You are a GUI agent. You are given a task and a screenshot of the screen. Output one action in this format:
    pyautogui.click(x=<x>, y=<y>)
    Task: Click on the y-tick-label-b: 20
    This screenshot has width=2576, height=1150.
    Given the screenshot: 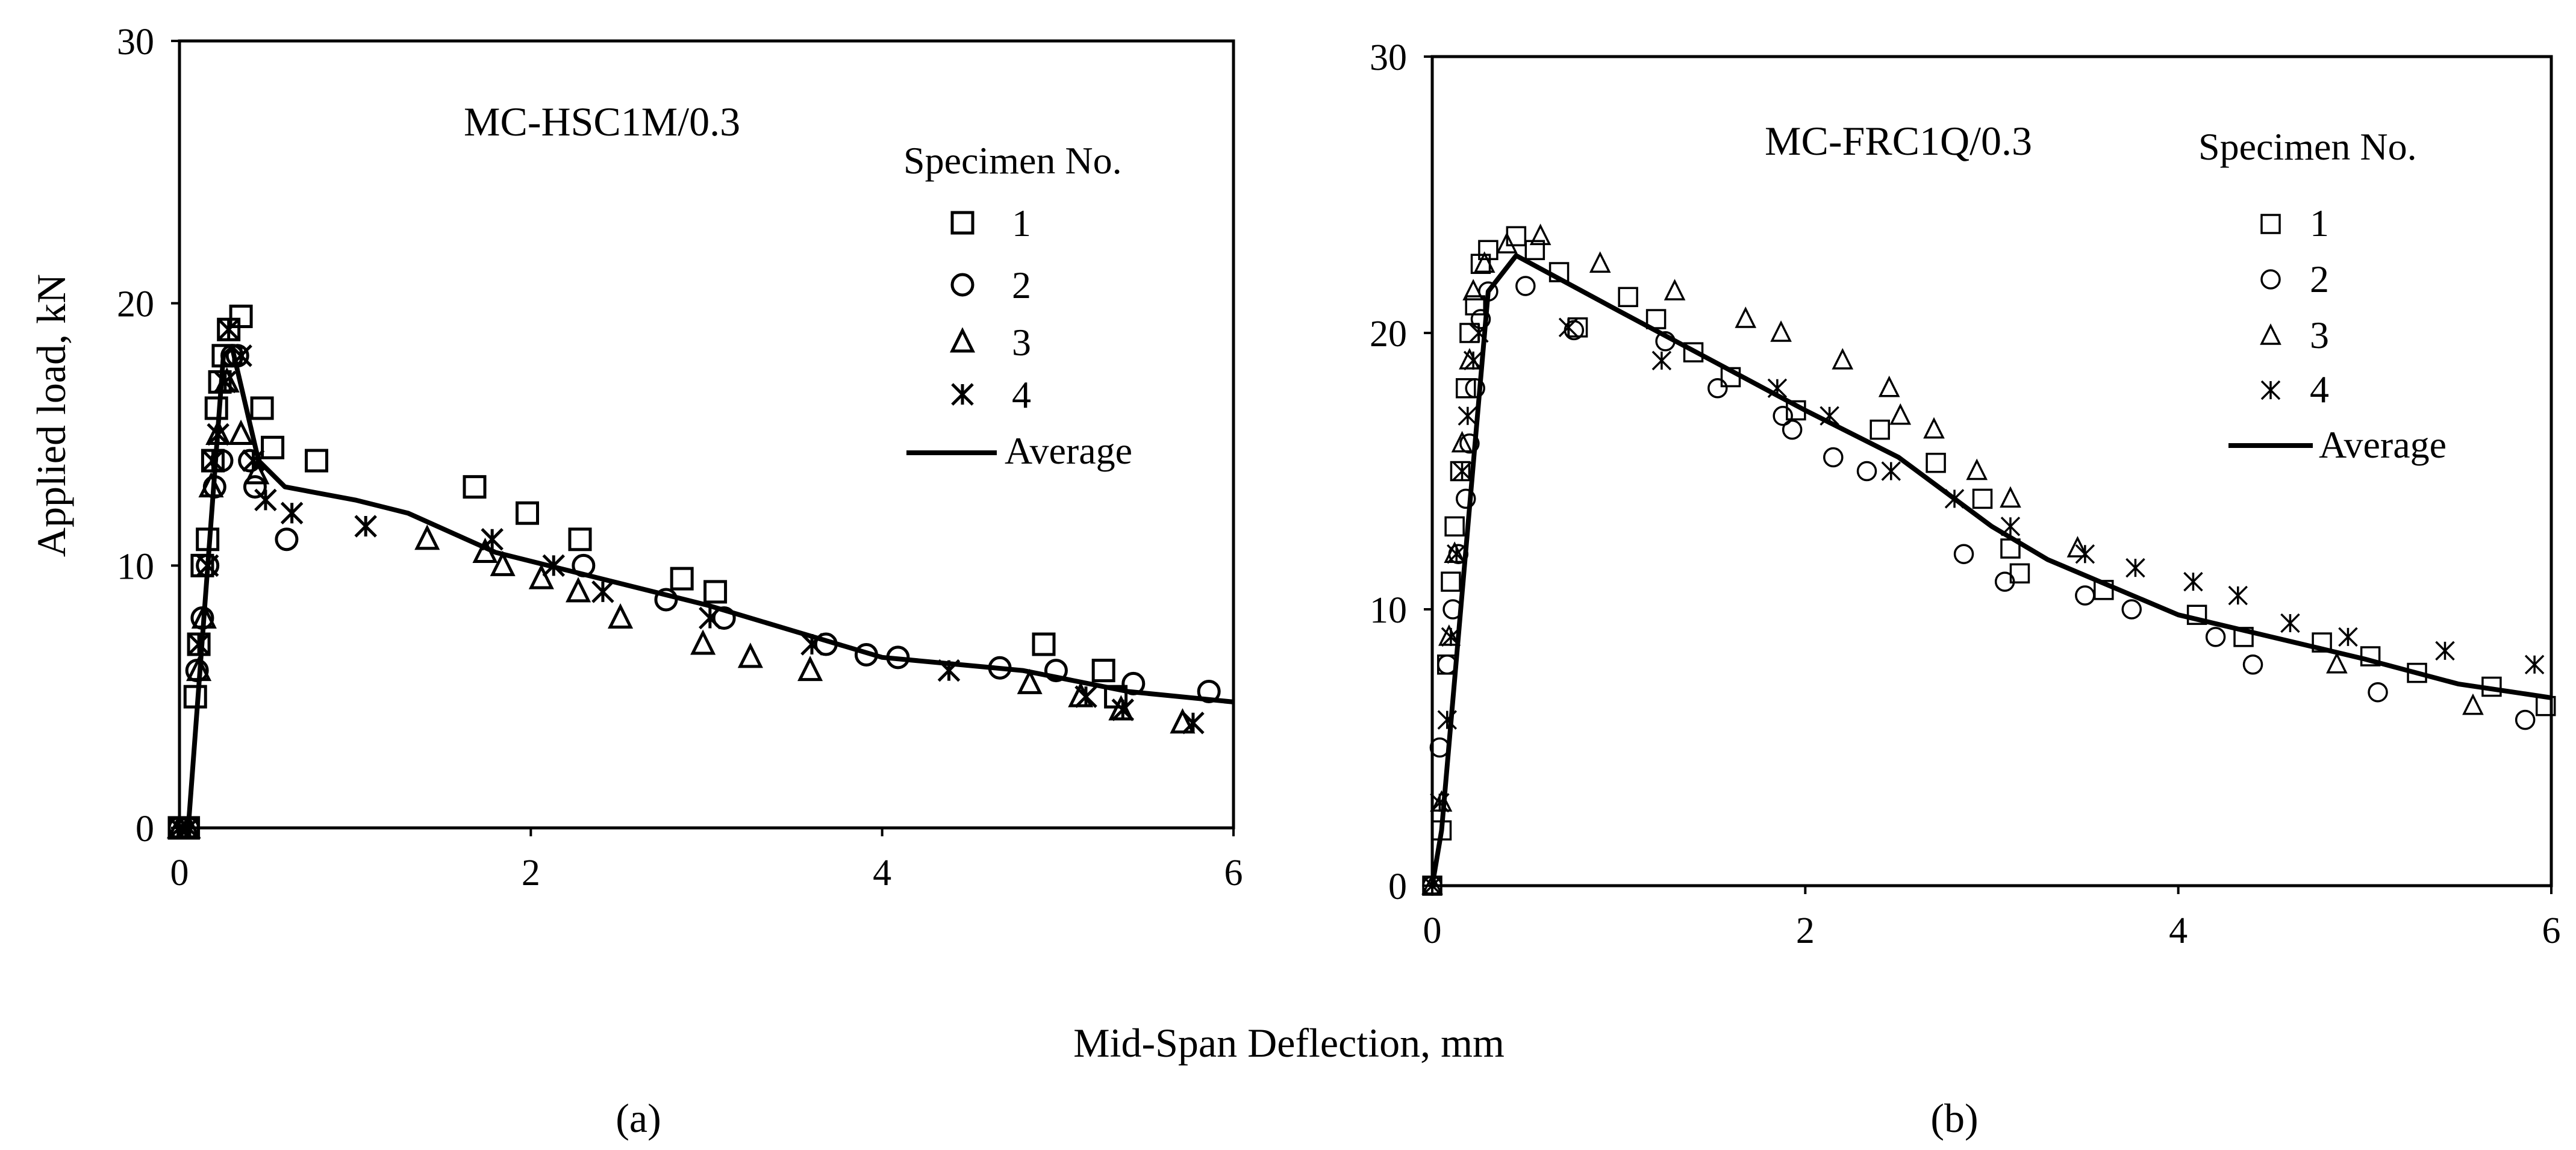 What is the action you would take?
    pyautogui.click(x=1388, y=334)
    